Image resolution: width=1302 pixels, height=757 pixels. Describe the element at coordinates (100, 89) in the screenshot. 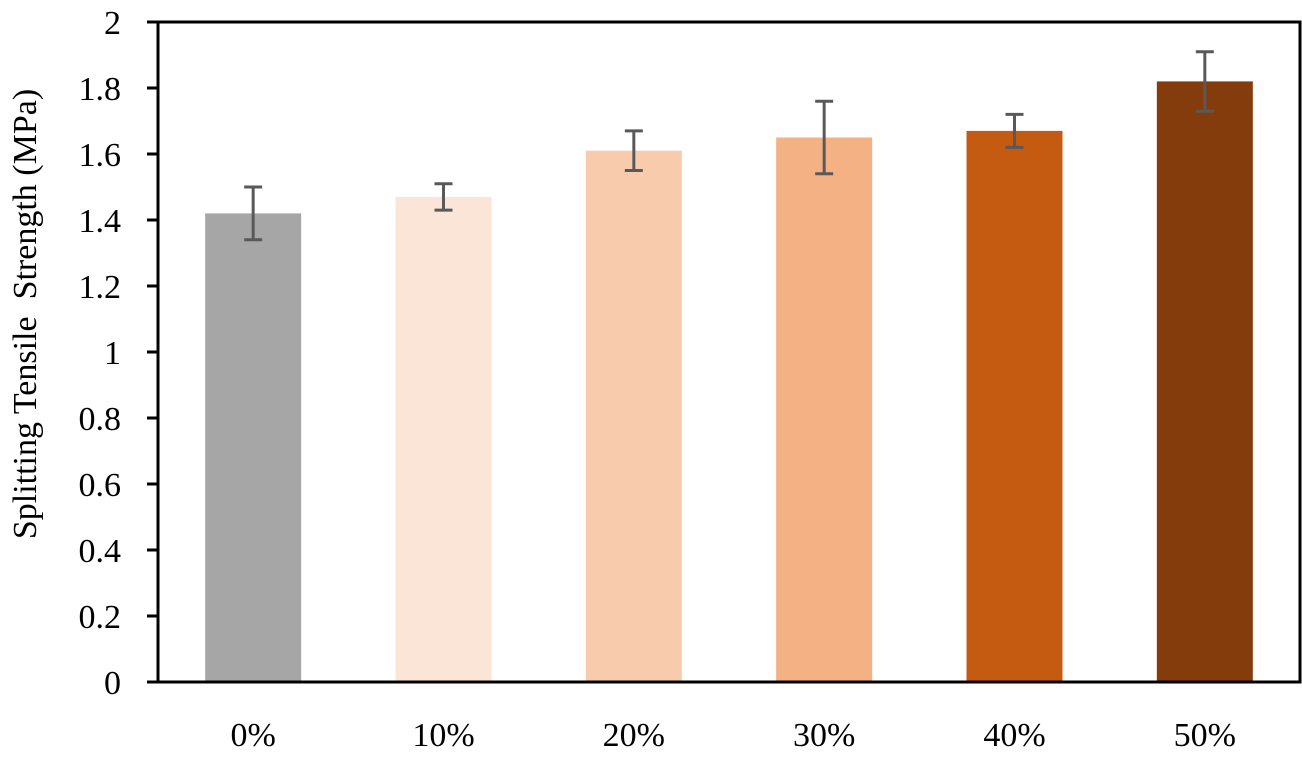

I see `y-tick-label: 1.8` at that location.